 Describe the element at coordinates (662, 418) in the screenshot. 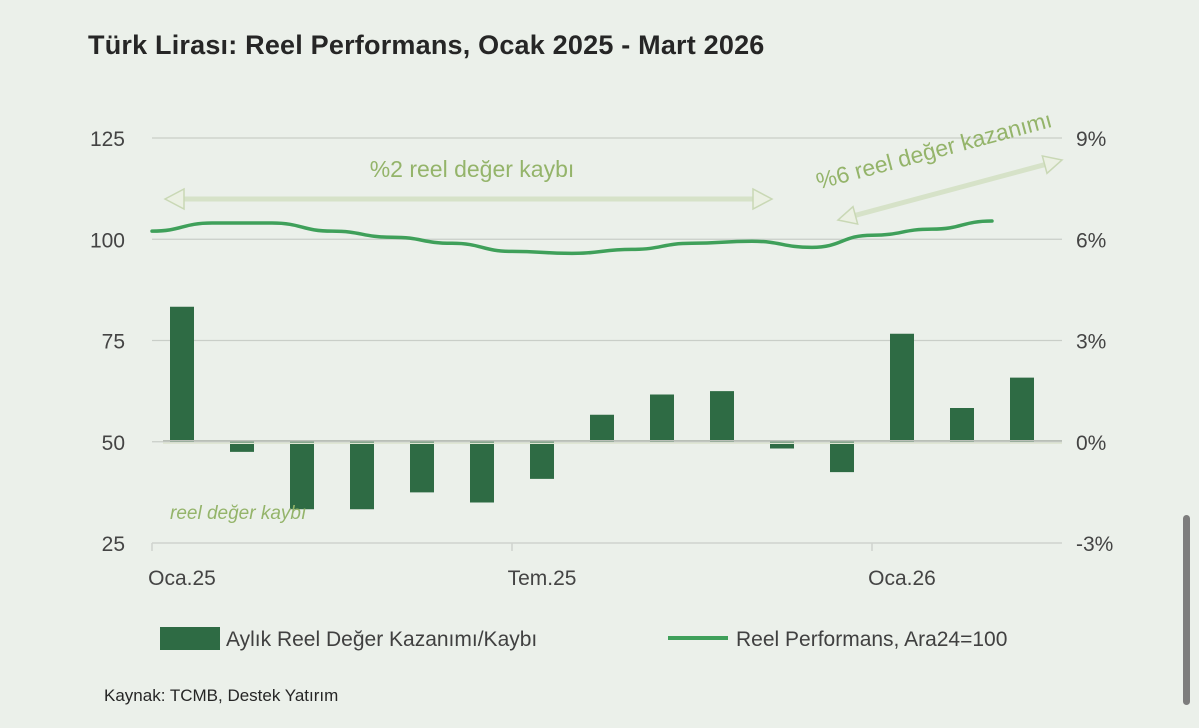

I see `bar-Eyl.25` at that location.